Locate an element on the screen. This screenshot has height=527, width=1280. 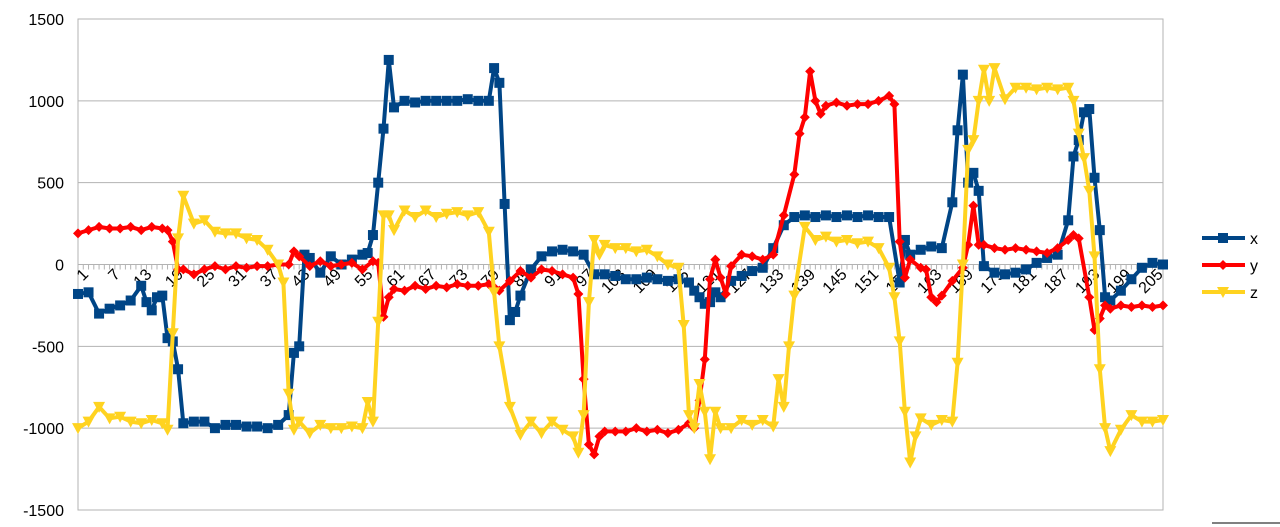
legend: xyz is located at coordinates (1230, 266).